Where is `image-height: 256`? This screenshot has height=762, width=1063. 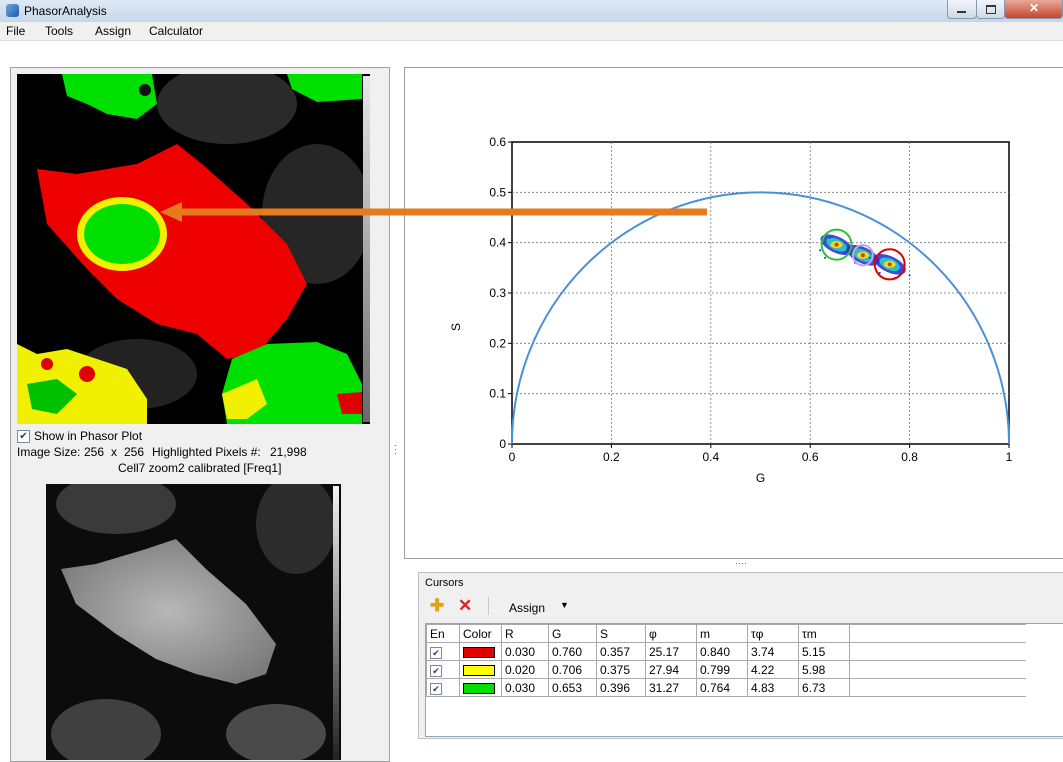 image-height: 256 is located at coordinates (134, 452).